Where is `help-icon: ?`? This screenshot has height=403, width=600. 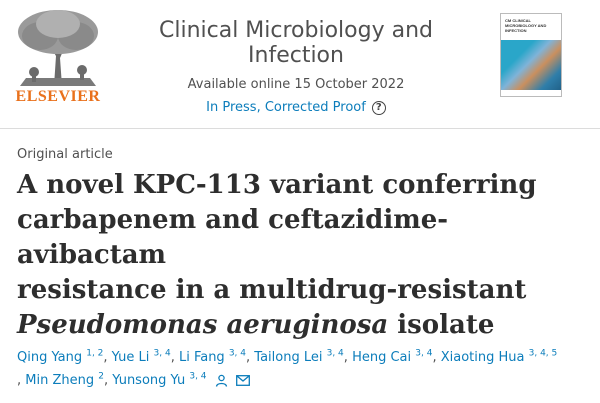 help-icon: ? is located at coordinates (378, 107).